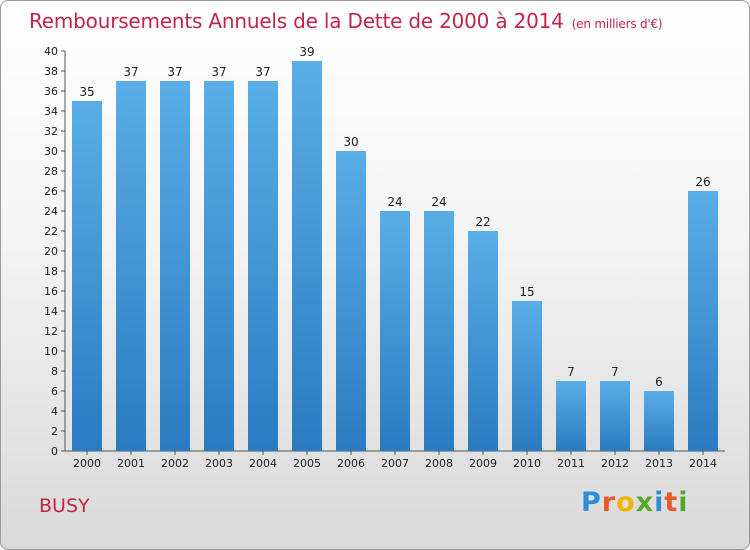 This screenshot has height=550, width=750. What do you see at coordinates (609, 502) in the screenshot?
I see `logo-letter: r` at bounding box center [609, 502].